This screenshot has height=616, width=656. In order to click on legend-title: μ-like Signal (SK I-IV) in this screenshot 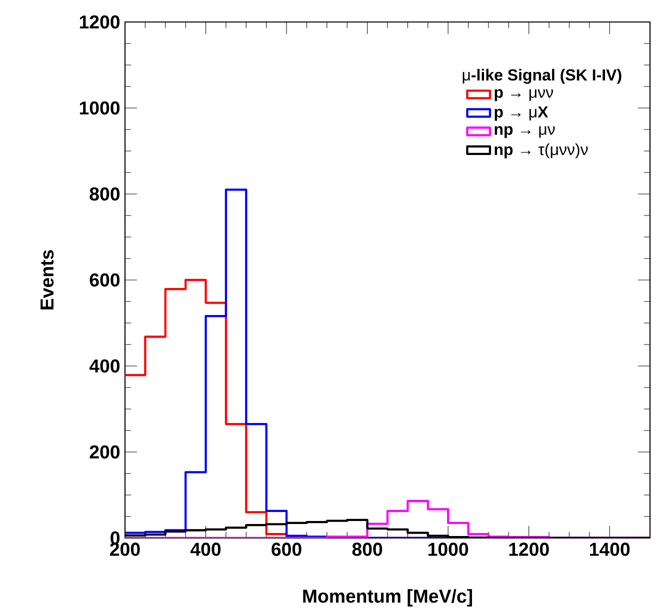, I will do `click(542, 76)`.